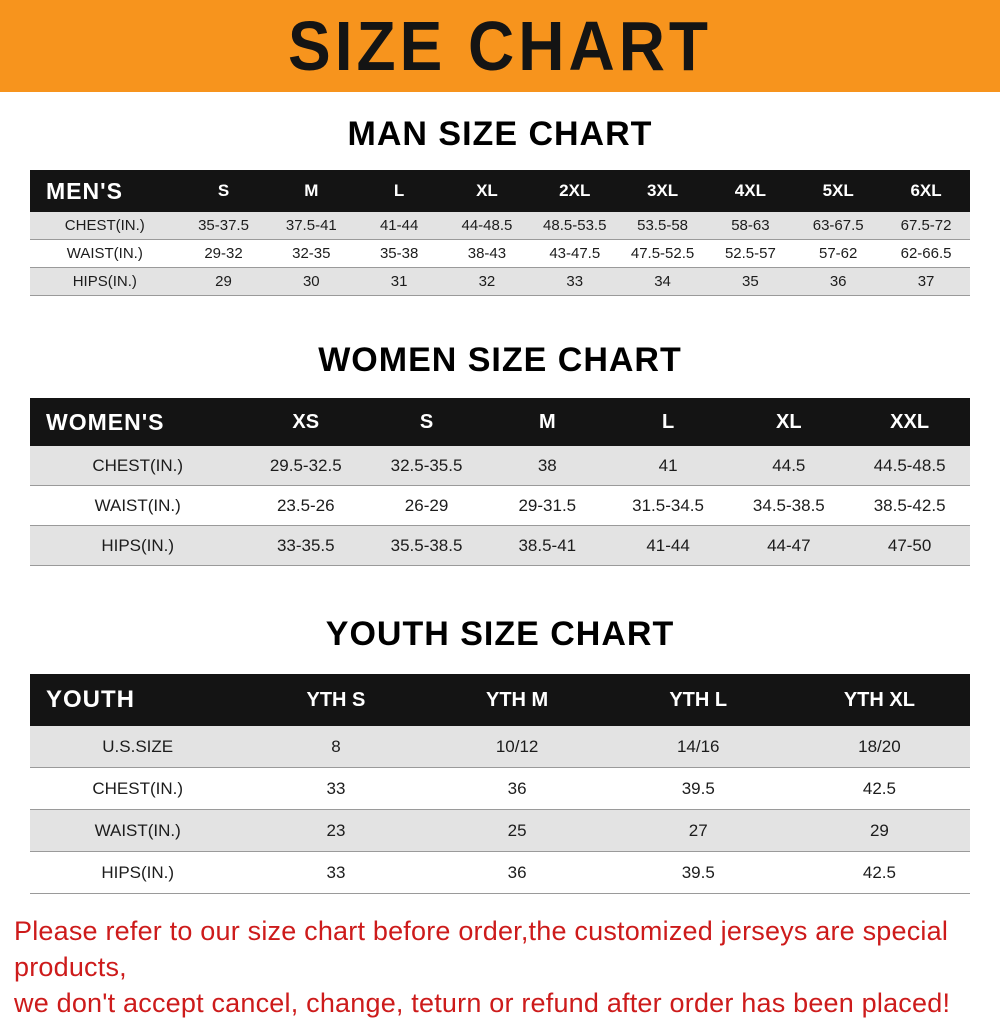 The height and width of the screenshot is (1022, 1000). What do you see at coordinates (105, 191) in the screenshot?
I see `table-corner-label: MEN'S` at bounding box center [105, 191].